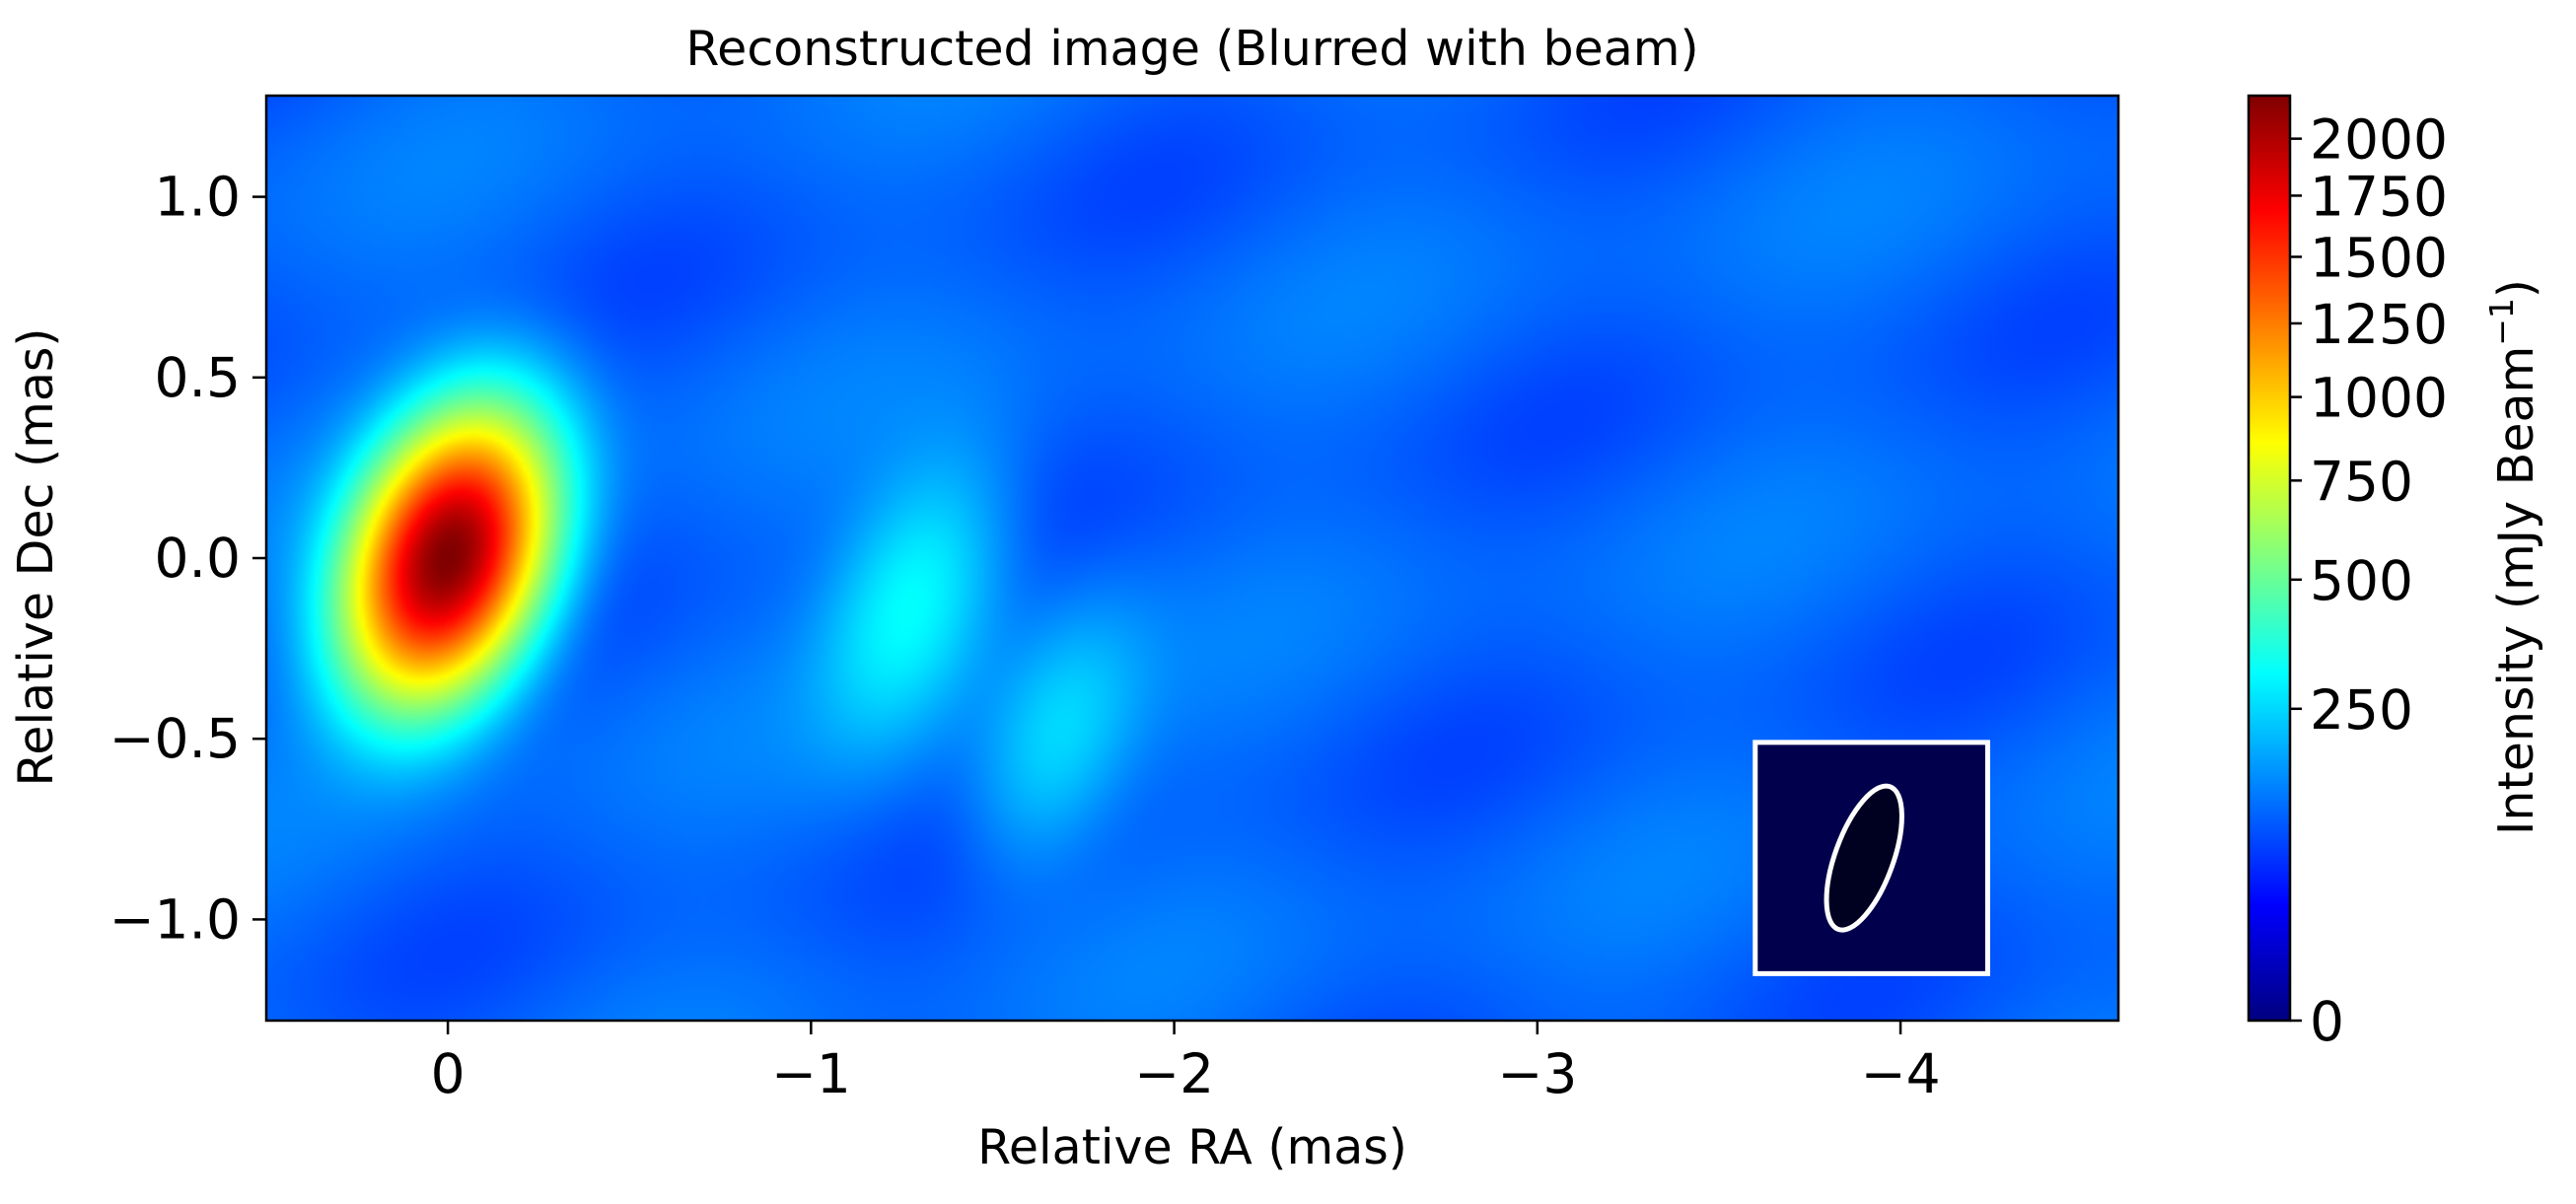 The width and height of the screenshot is (2576, 1204). Describe the element at coordinates (2379, 140) in the screenshot. I see `colorbar-tick-label: 2000` at that location.